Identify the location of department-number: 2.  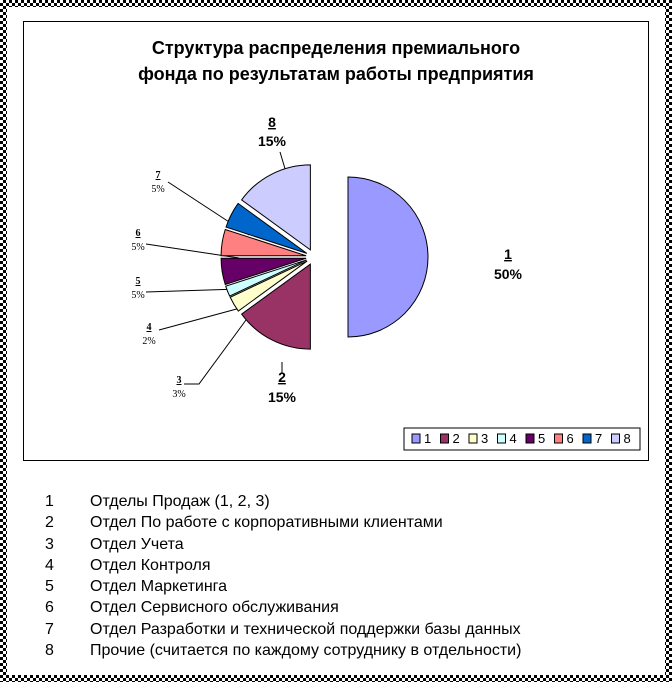
(49, 523).